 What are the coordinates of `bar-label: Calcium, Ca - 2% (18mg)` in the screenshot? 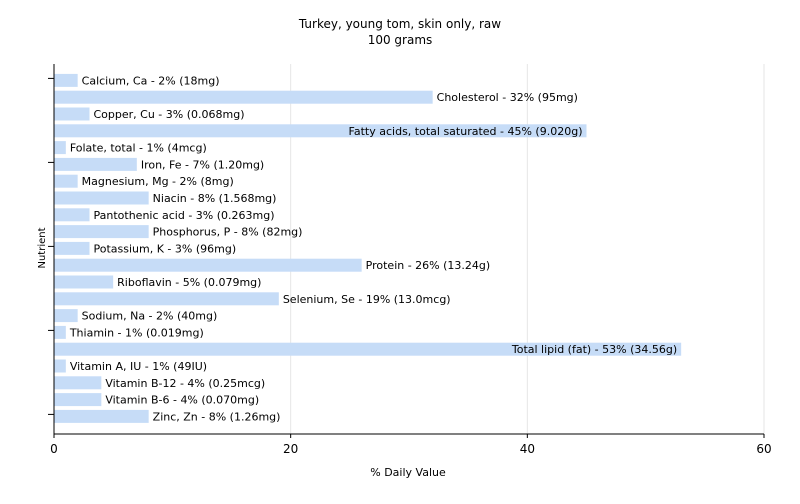 It's located at (151, 80).